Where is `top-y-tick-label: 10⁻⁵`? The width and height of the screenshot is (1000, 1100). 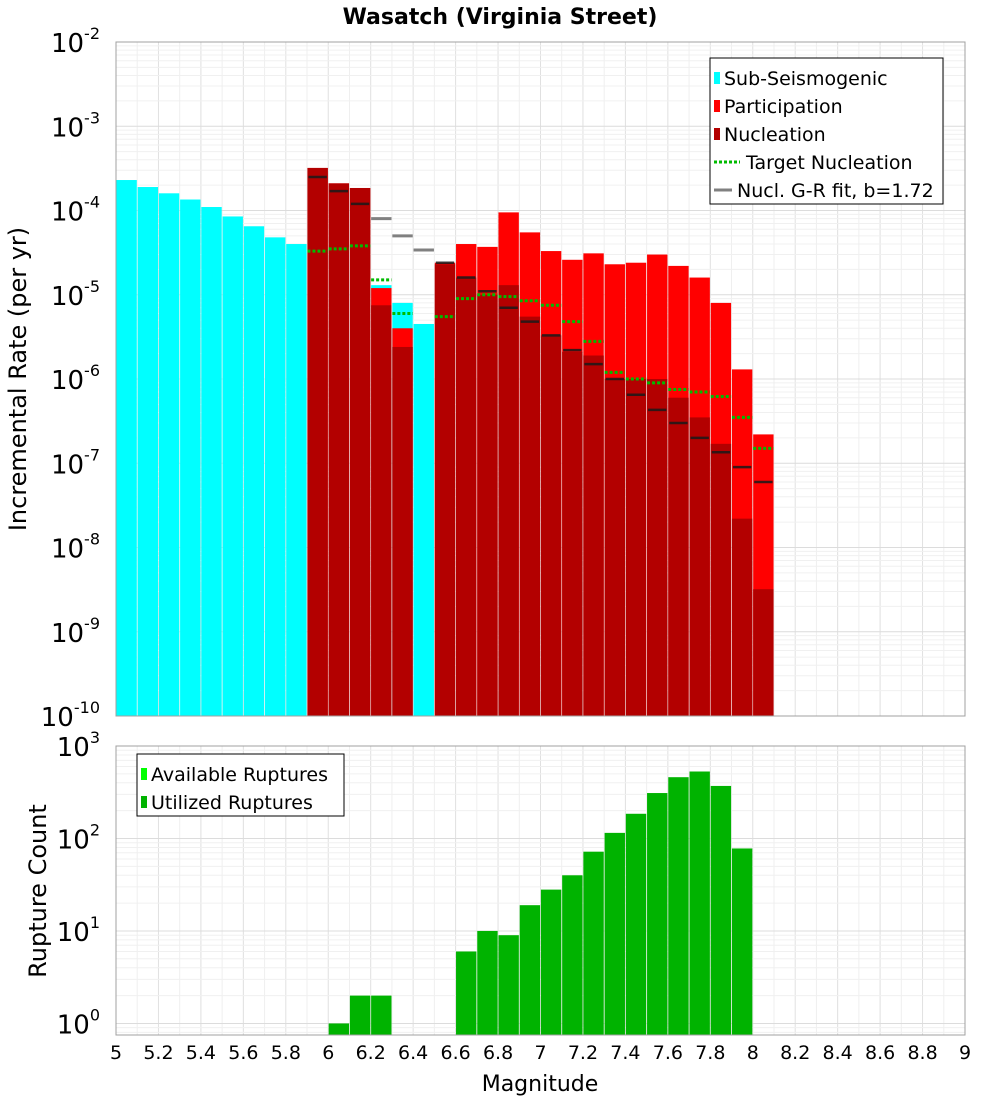 top-y-tick-label: 10⁻⁵ is located at coordinates (75, 294).